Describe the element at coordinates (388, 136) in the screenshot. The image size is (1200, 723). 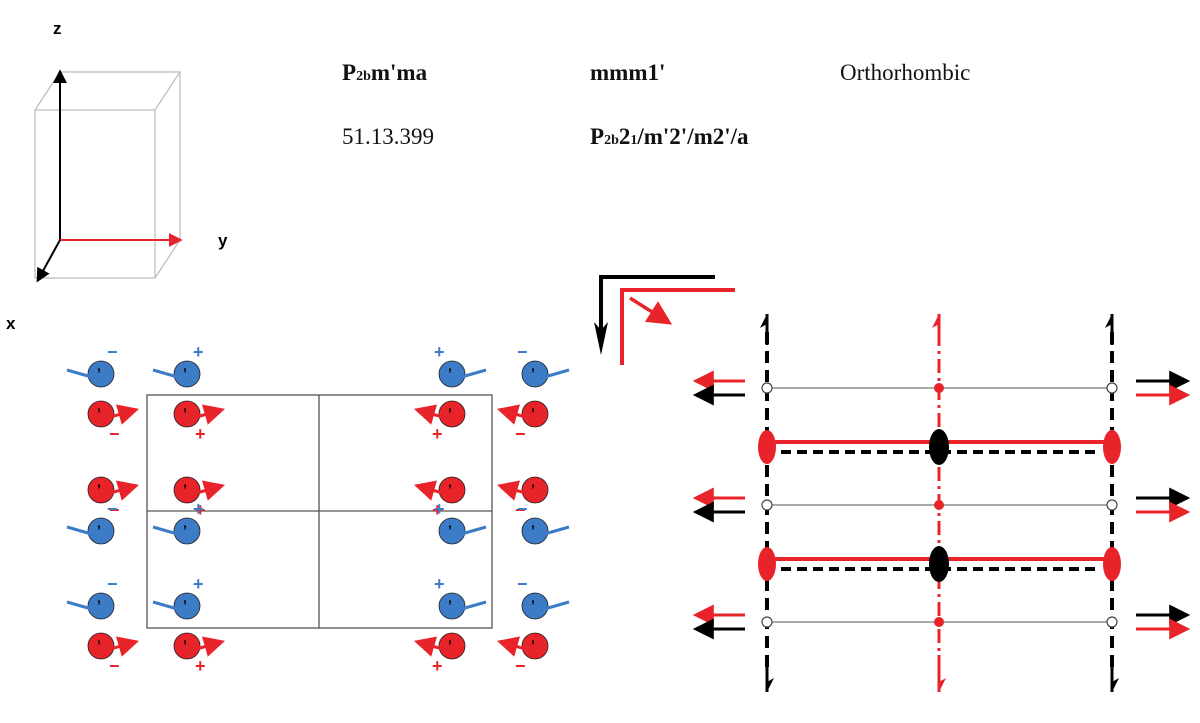
I see `bns-number: 51.13.399` at that location.